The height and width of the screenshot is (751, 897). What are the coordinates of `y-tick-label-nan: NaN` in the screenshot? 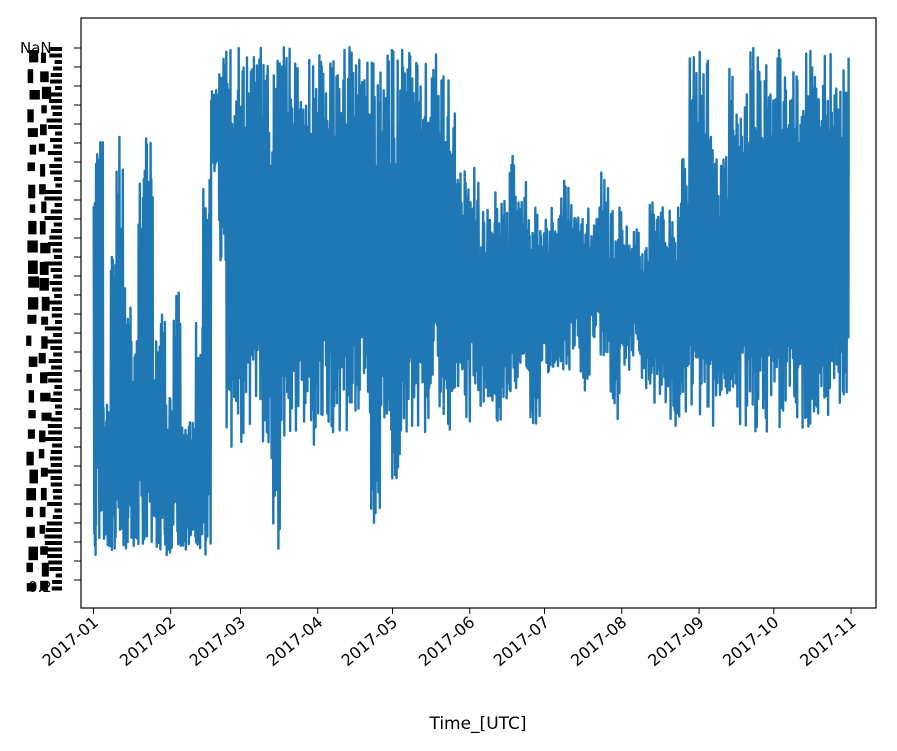 It's located at (36, 48).